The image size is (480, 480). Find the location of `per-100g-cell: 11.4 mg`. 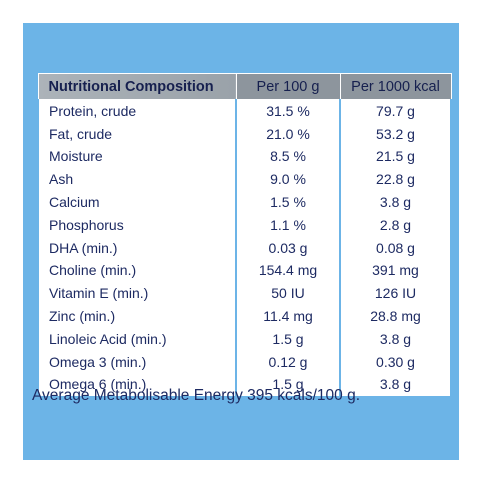

per-100g-cell: 11.4 mg is located at coordinates (288, 316).